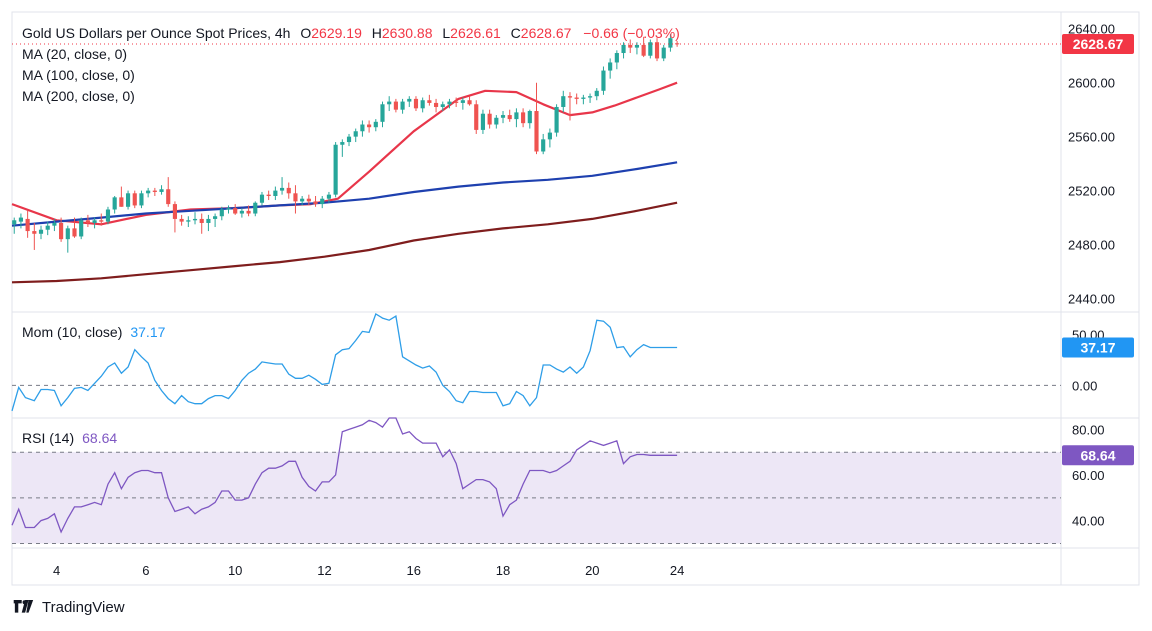 This screenshot has width=1152, height=631. I want to click on price-tick-label: 2560.00, so click(1091, 137).